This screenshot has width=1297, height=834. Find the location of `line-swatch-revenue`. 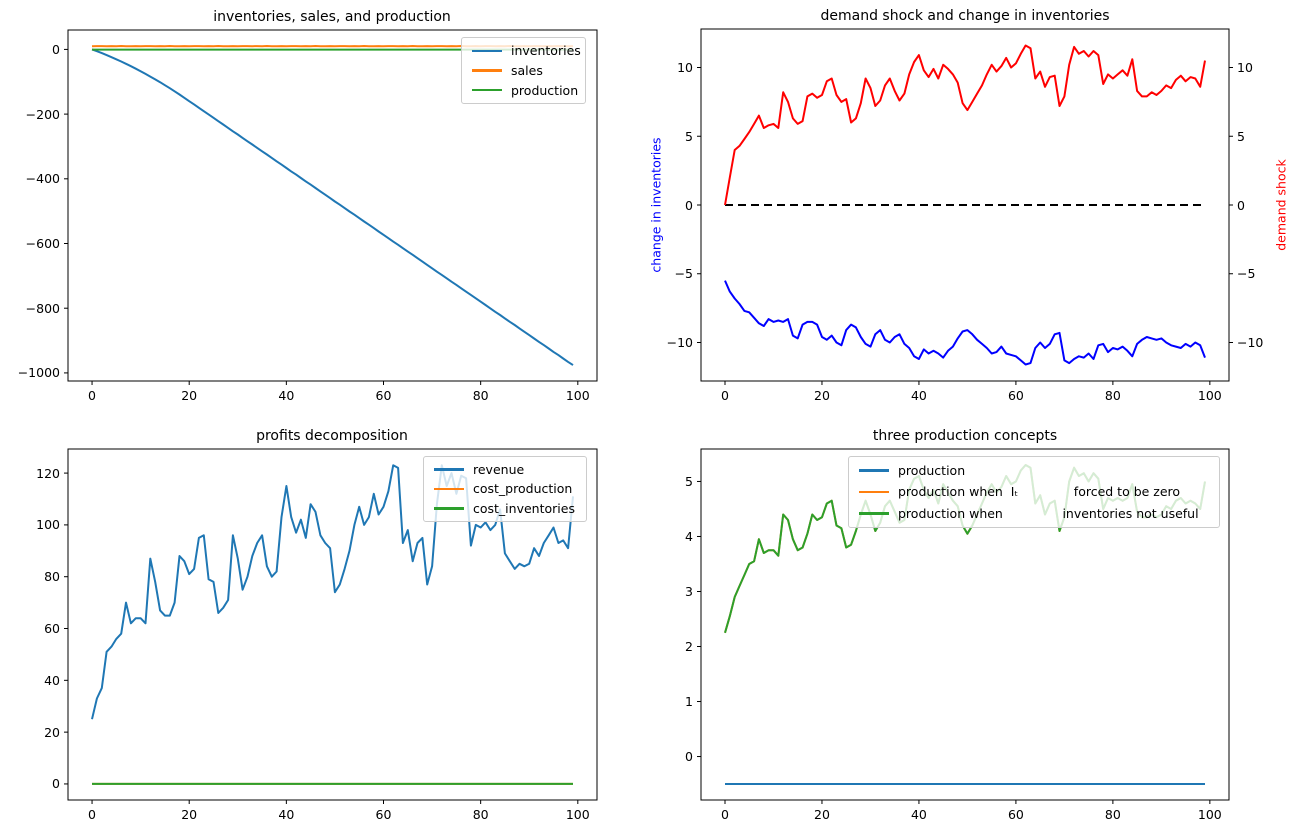

line-swatch-revenue is located at coordinates (449, 469).